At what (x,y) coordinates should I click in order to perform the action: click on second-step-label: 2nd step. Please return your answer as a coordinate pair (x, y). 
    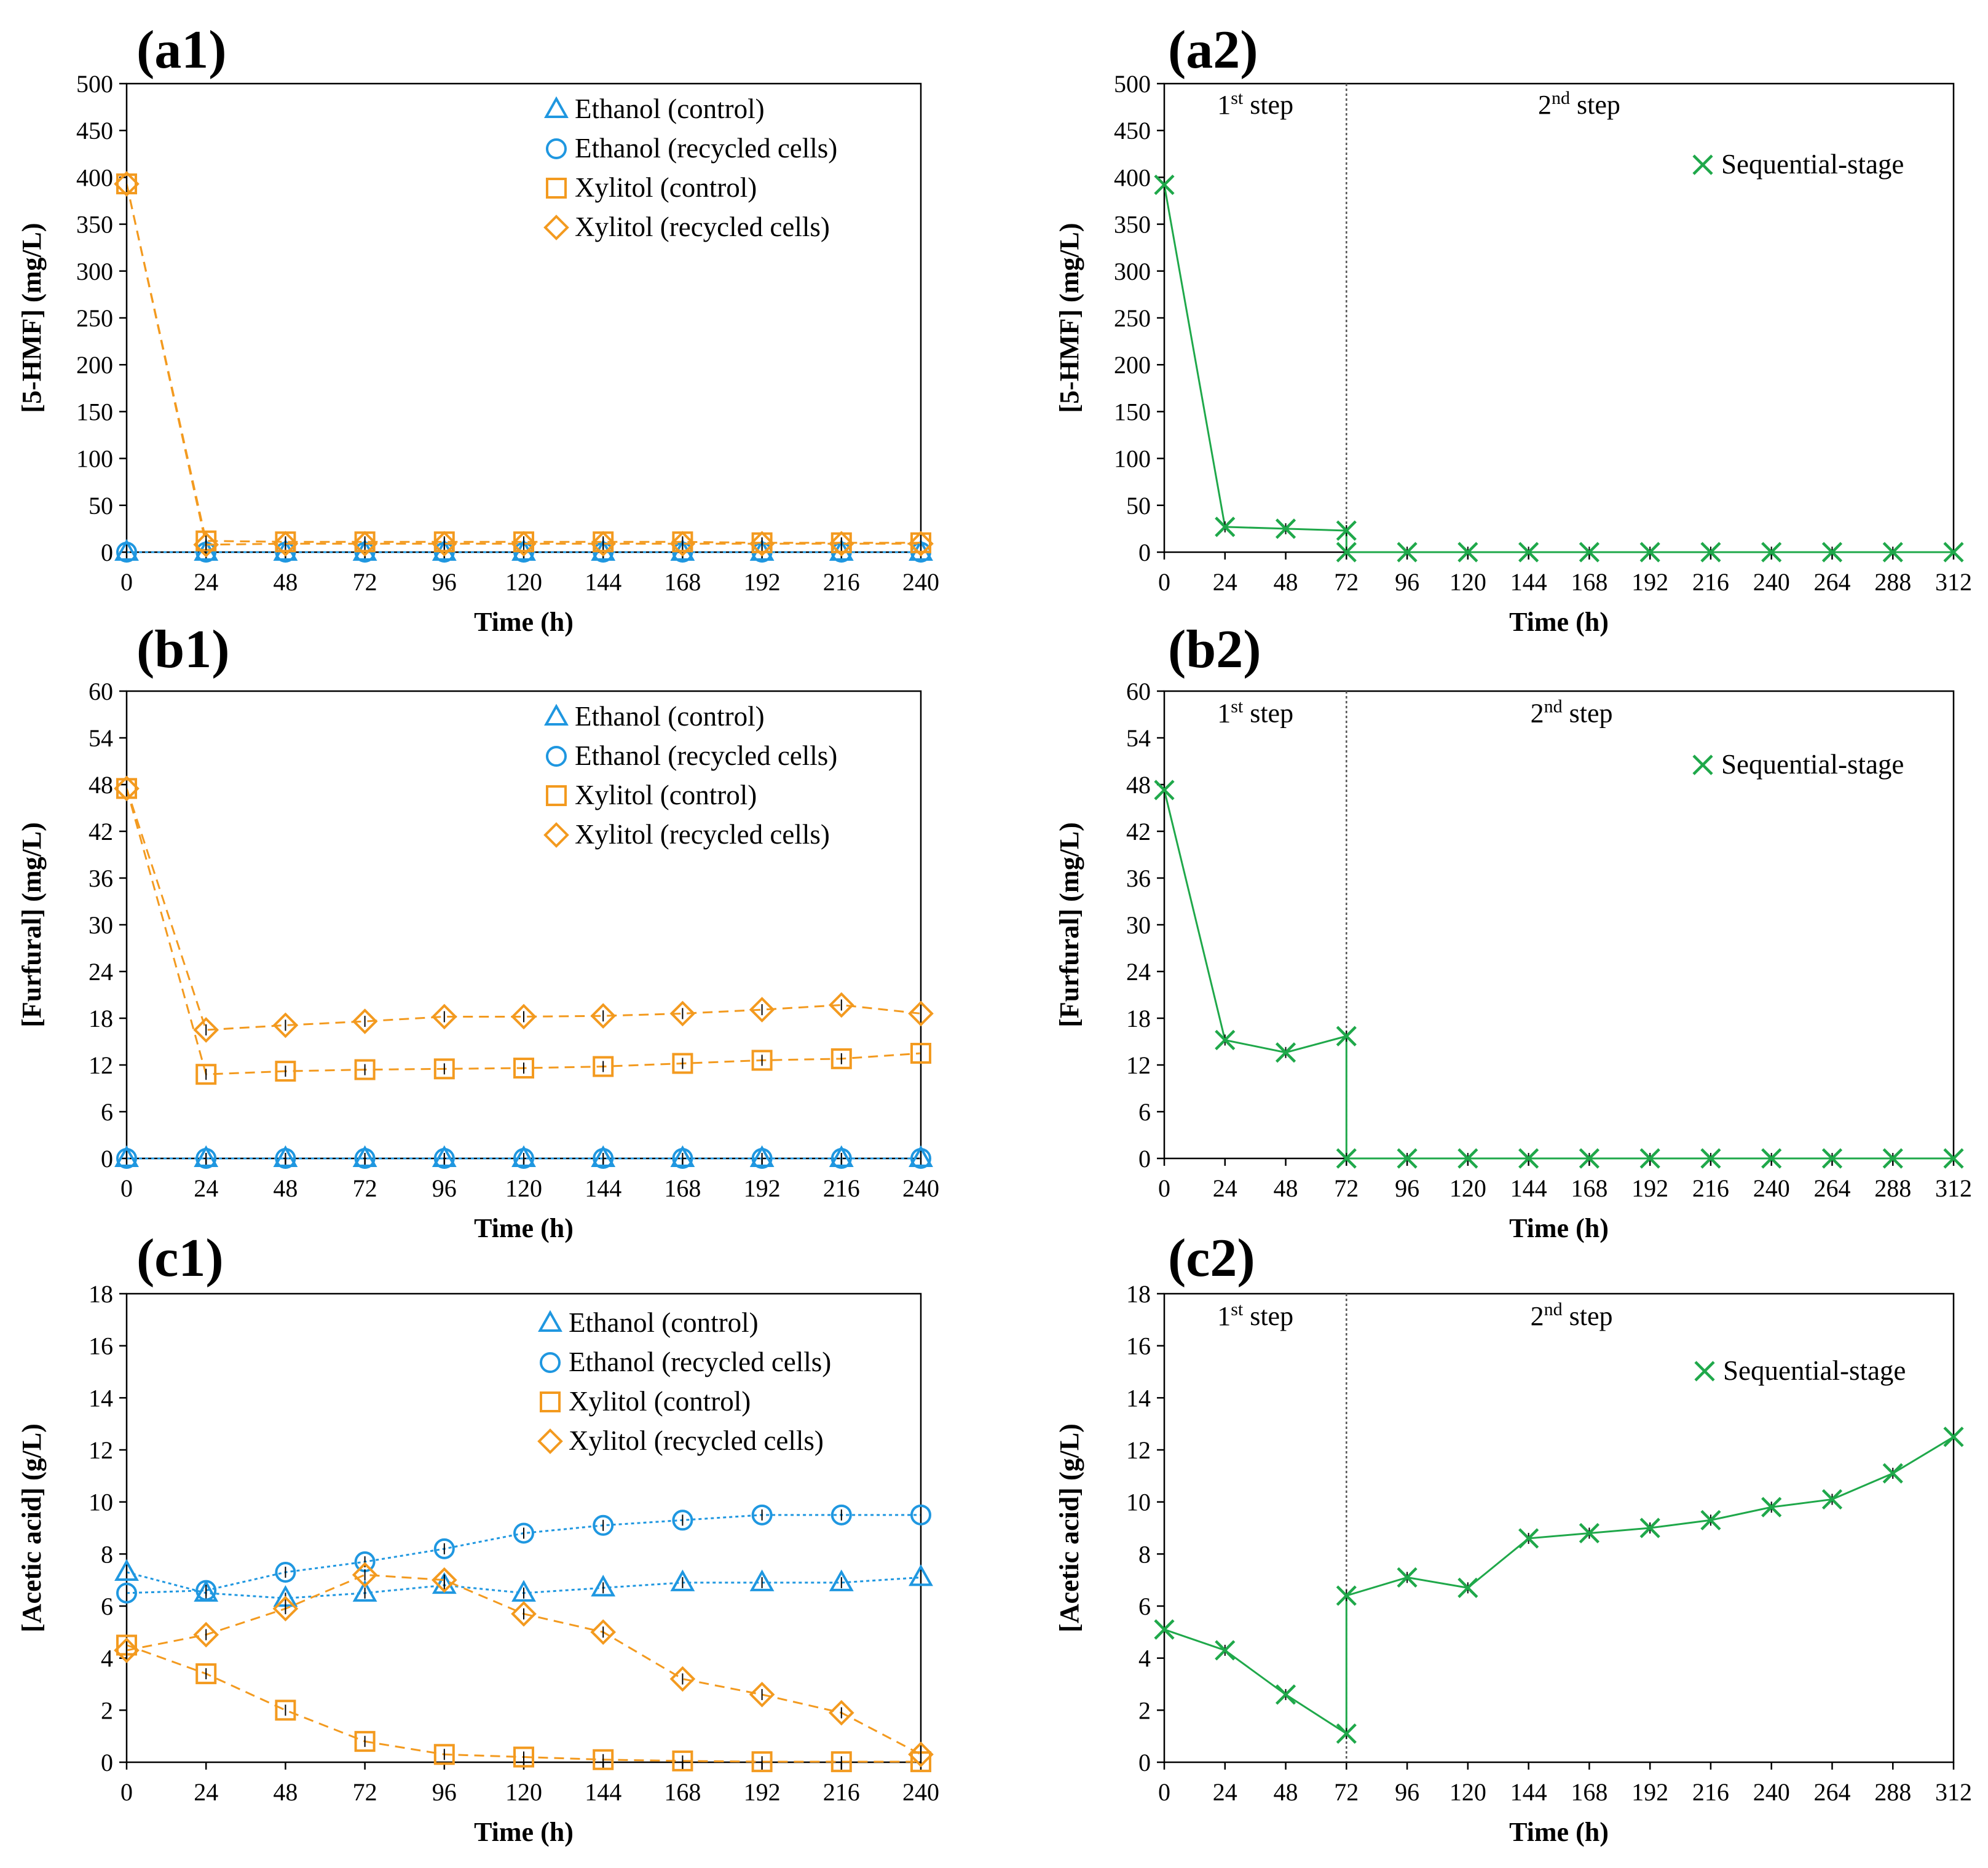
    Looking at the image, I should click on (1579, 104).